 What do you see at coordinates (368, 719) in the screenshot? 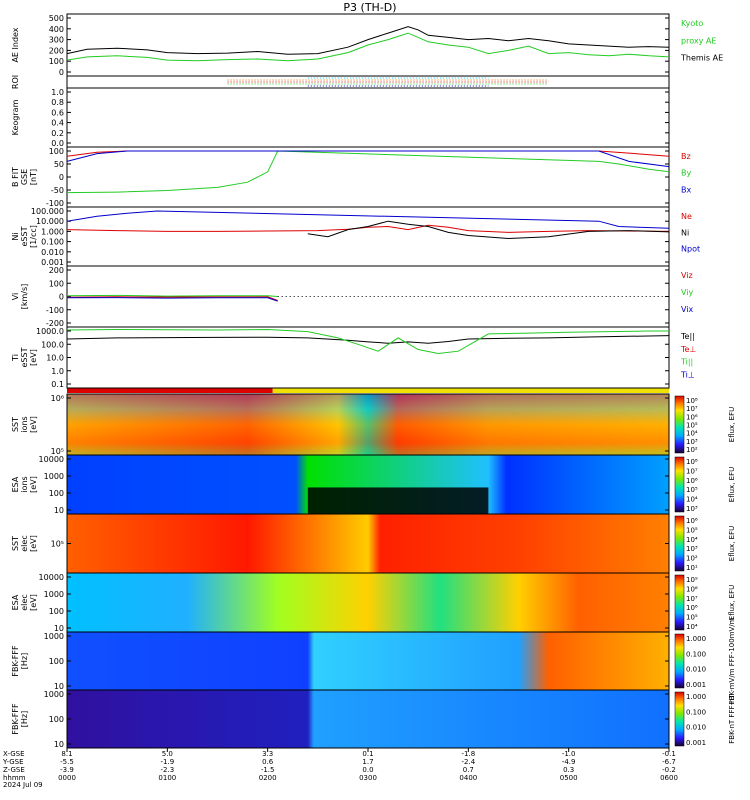
I see `spectrogram-fbk_b` at bounding box center [368, 719].